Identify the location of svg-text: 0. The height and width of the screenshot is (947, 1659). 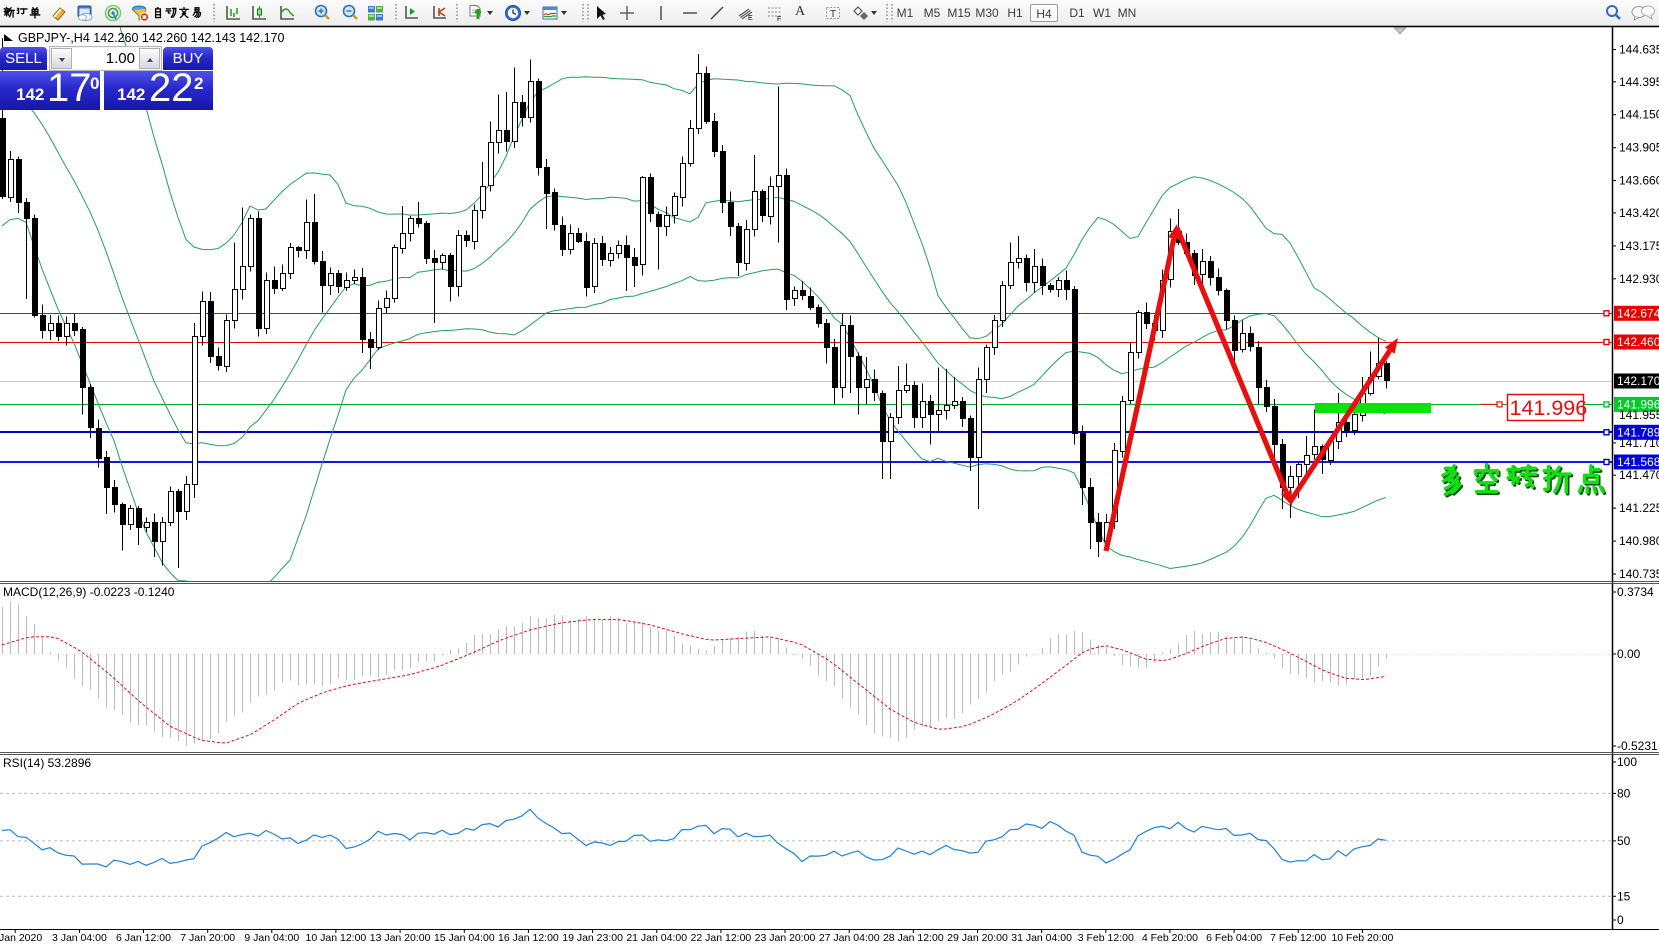
(1620, 920).